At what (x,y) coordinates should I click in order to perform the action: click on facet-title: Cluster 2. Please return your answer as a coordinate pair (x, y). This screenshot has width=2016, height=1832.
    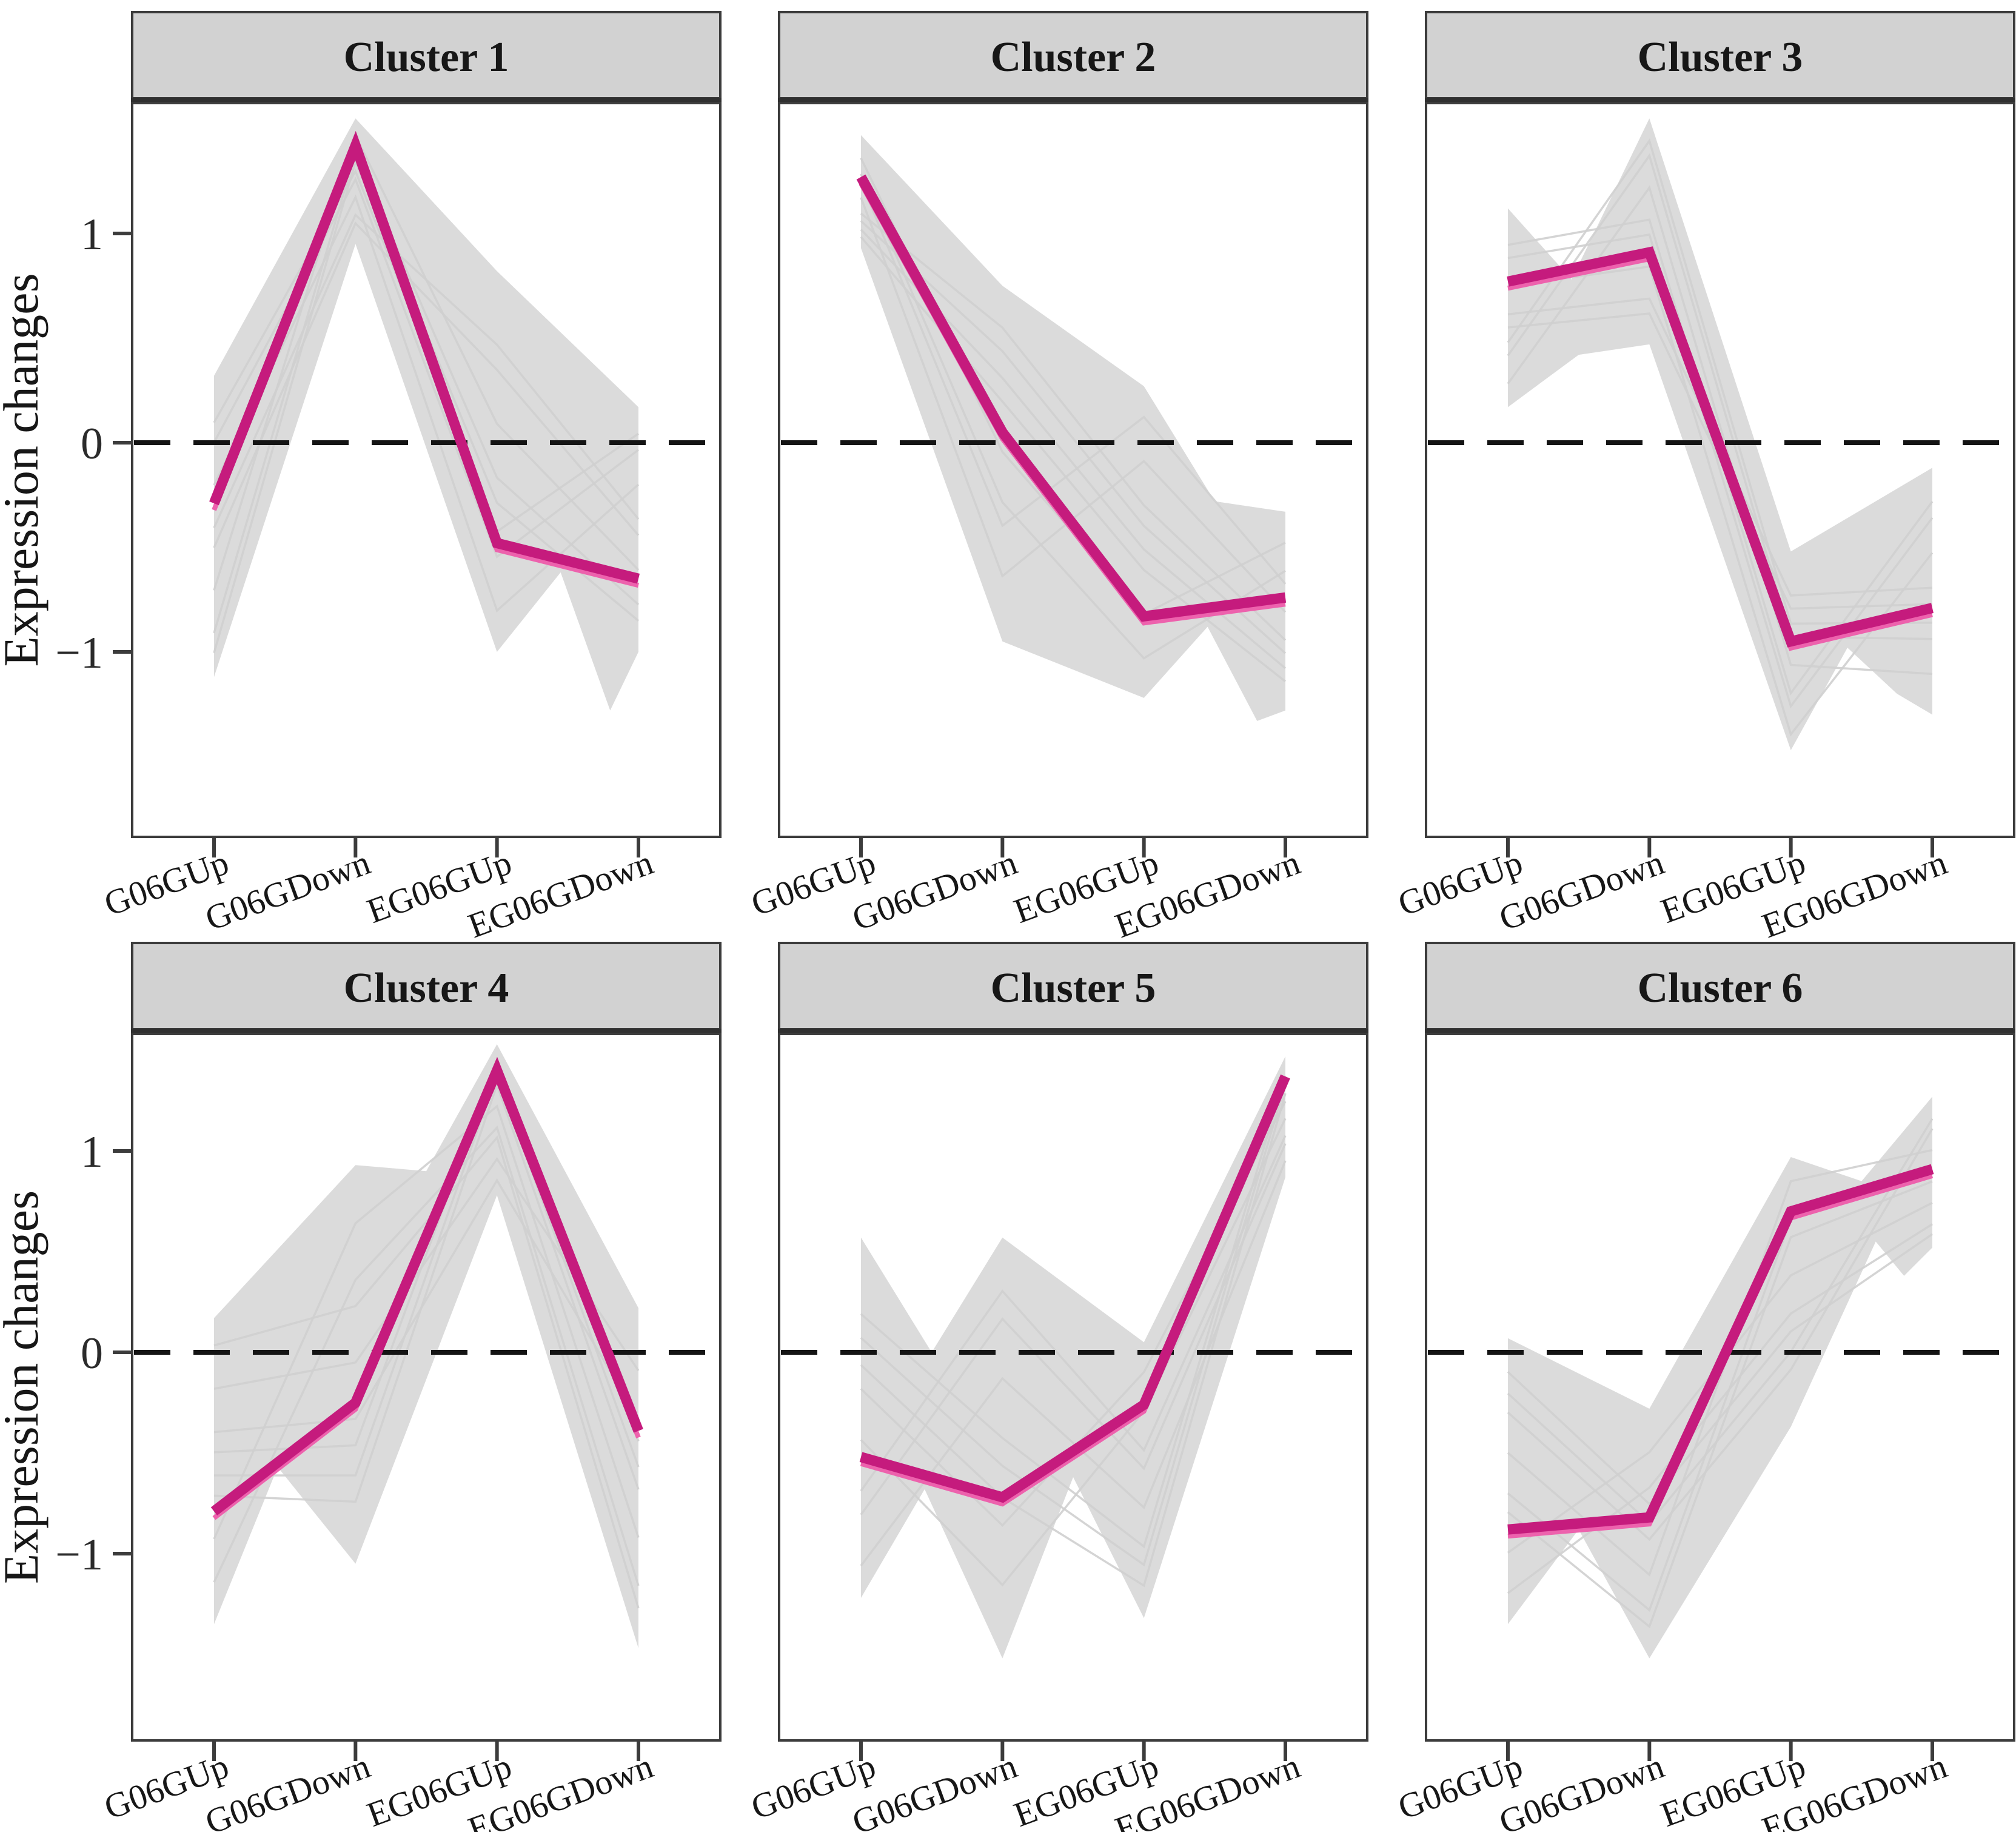
    Looking at the image, I should click on (1073, 57).